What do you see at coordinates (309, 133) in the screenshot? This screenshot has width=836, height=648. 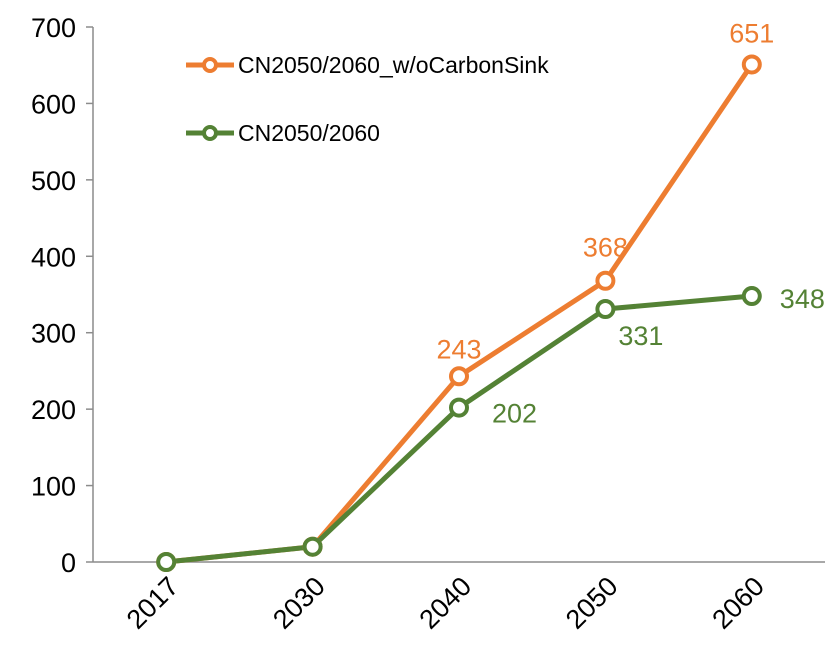 I see `legend-label: CN2050/2060` at bounding box center [309, 133].